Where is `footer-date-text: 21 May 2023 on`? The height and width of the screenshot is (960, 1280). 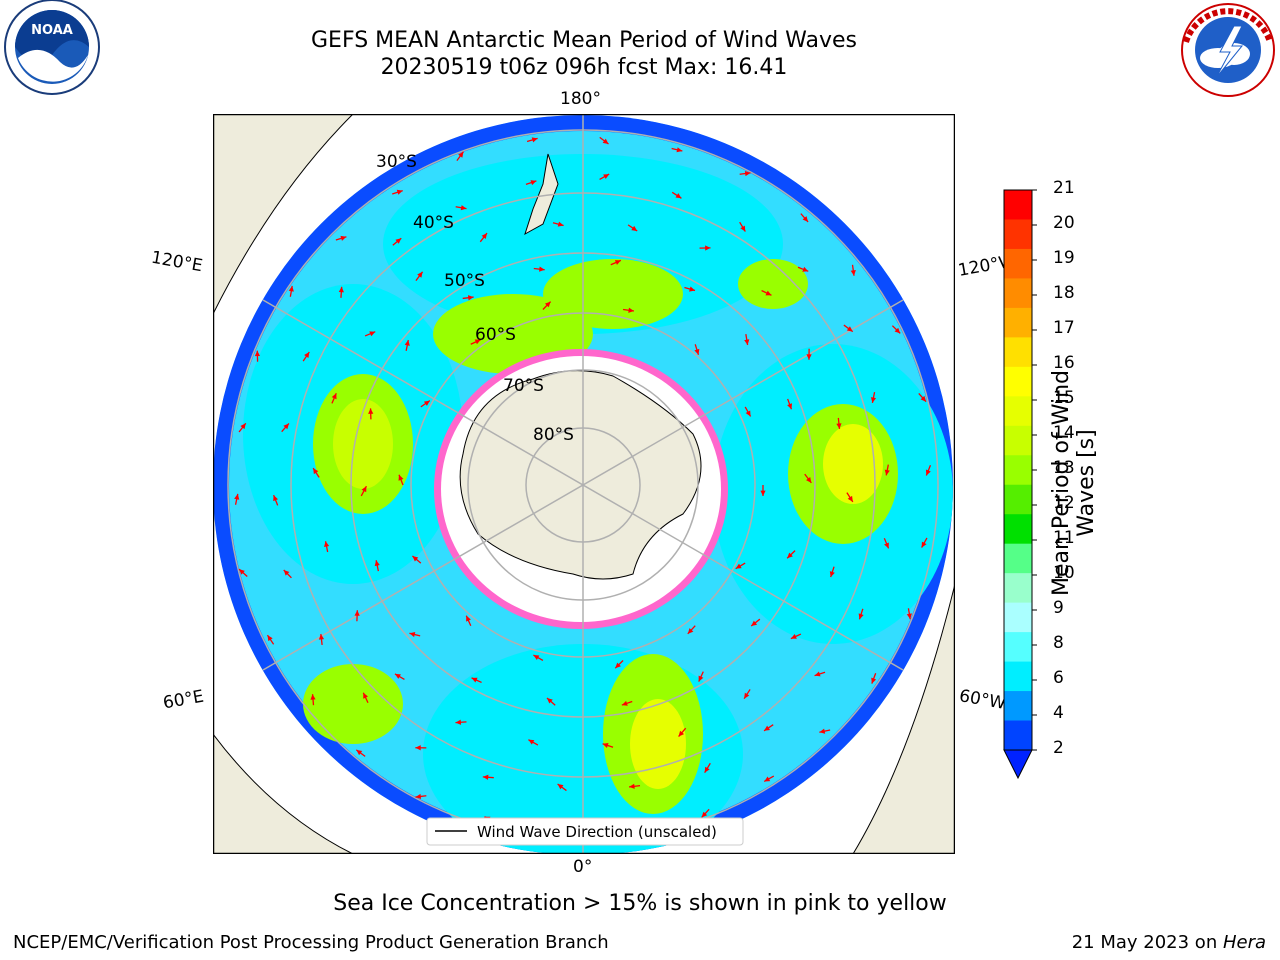
footer-date-text: 21 May 2023 on is located at coordinates (1147, 942).